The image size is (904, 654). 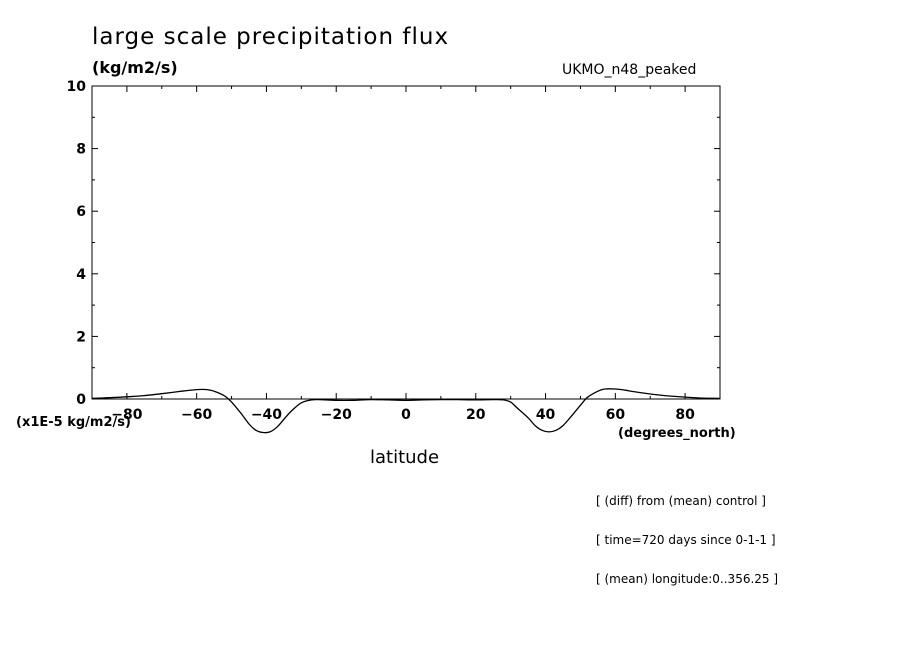 I want to click on y-tick-label: 4, so click(x=81, y=275).